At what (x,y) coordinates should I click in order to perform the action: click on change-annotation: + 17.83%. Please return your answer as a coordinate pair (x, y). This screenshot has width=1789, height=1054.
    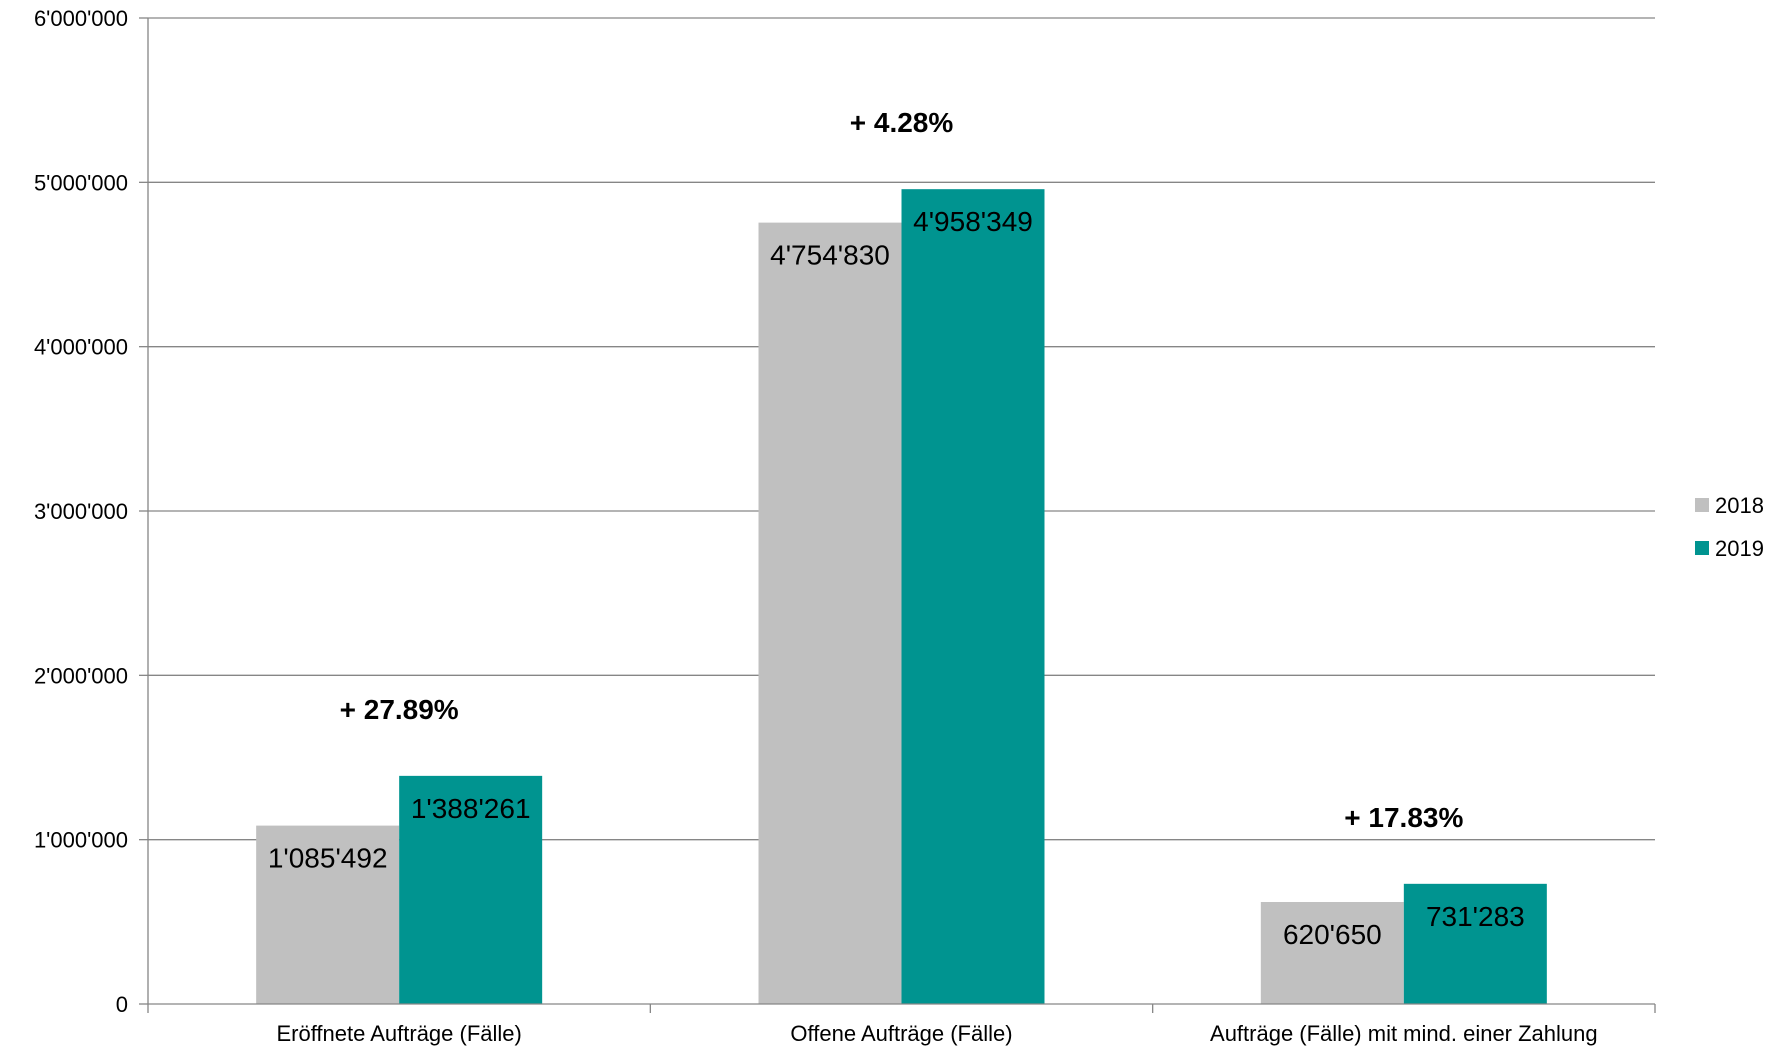
    Looking at the image, I should click on (1403, 817).